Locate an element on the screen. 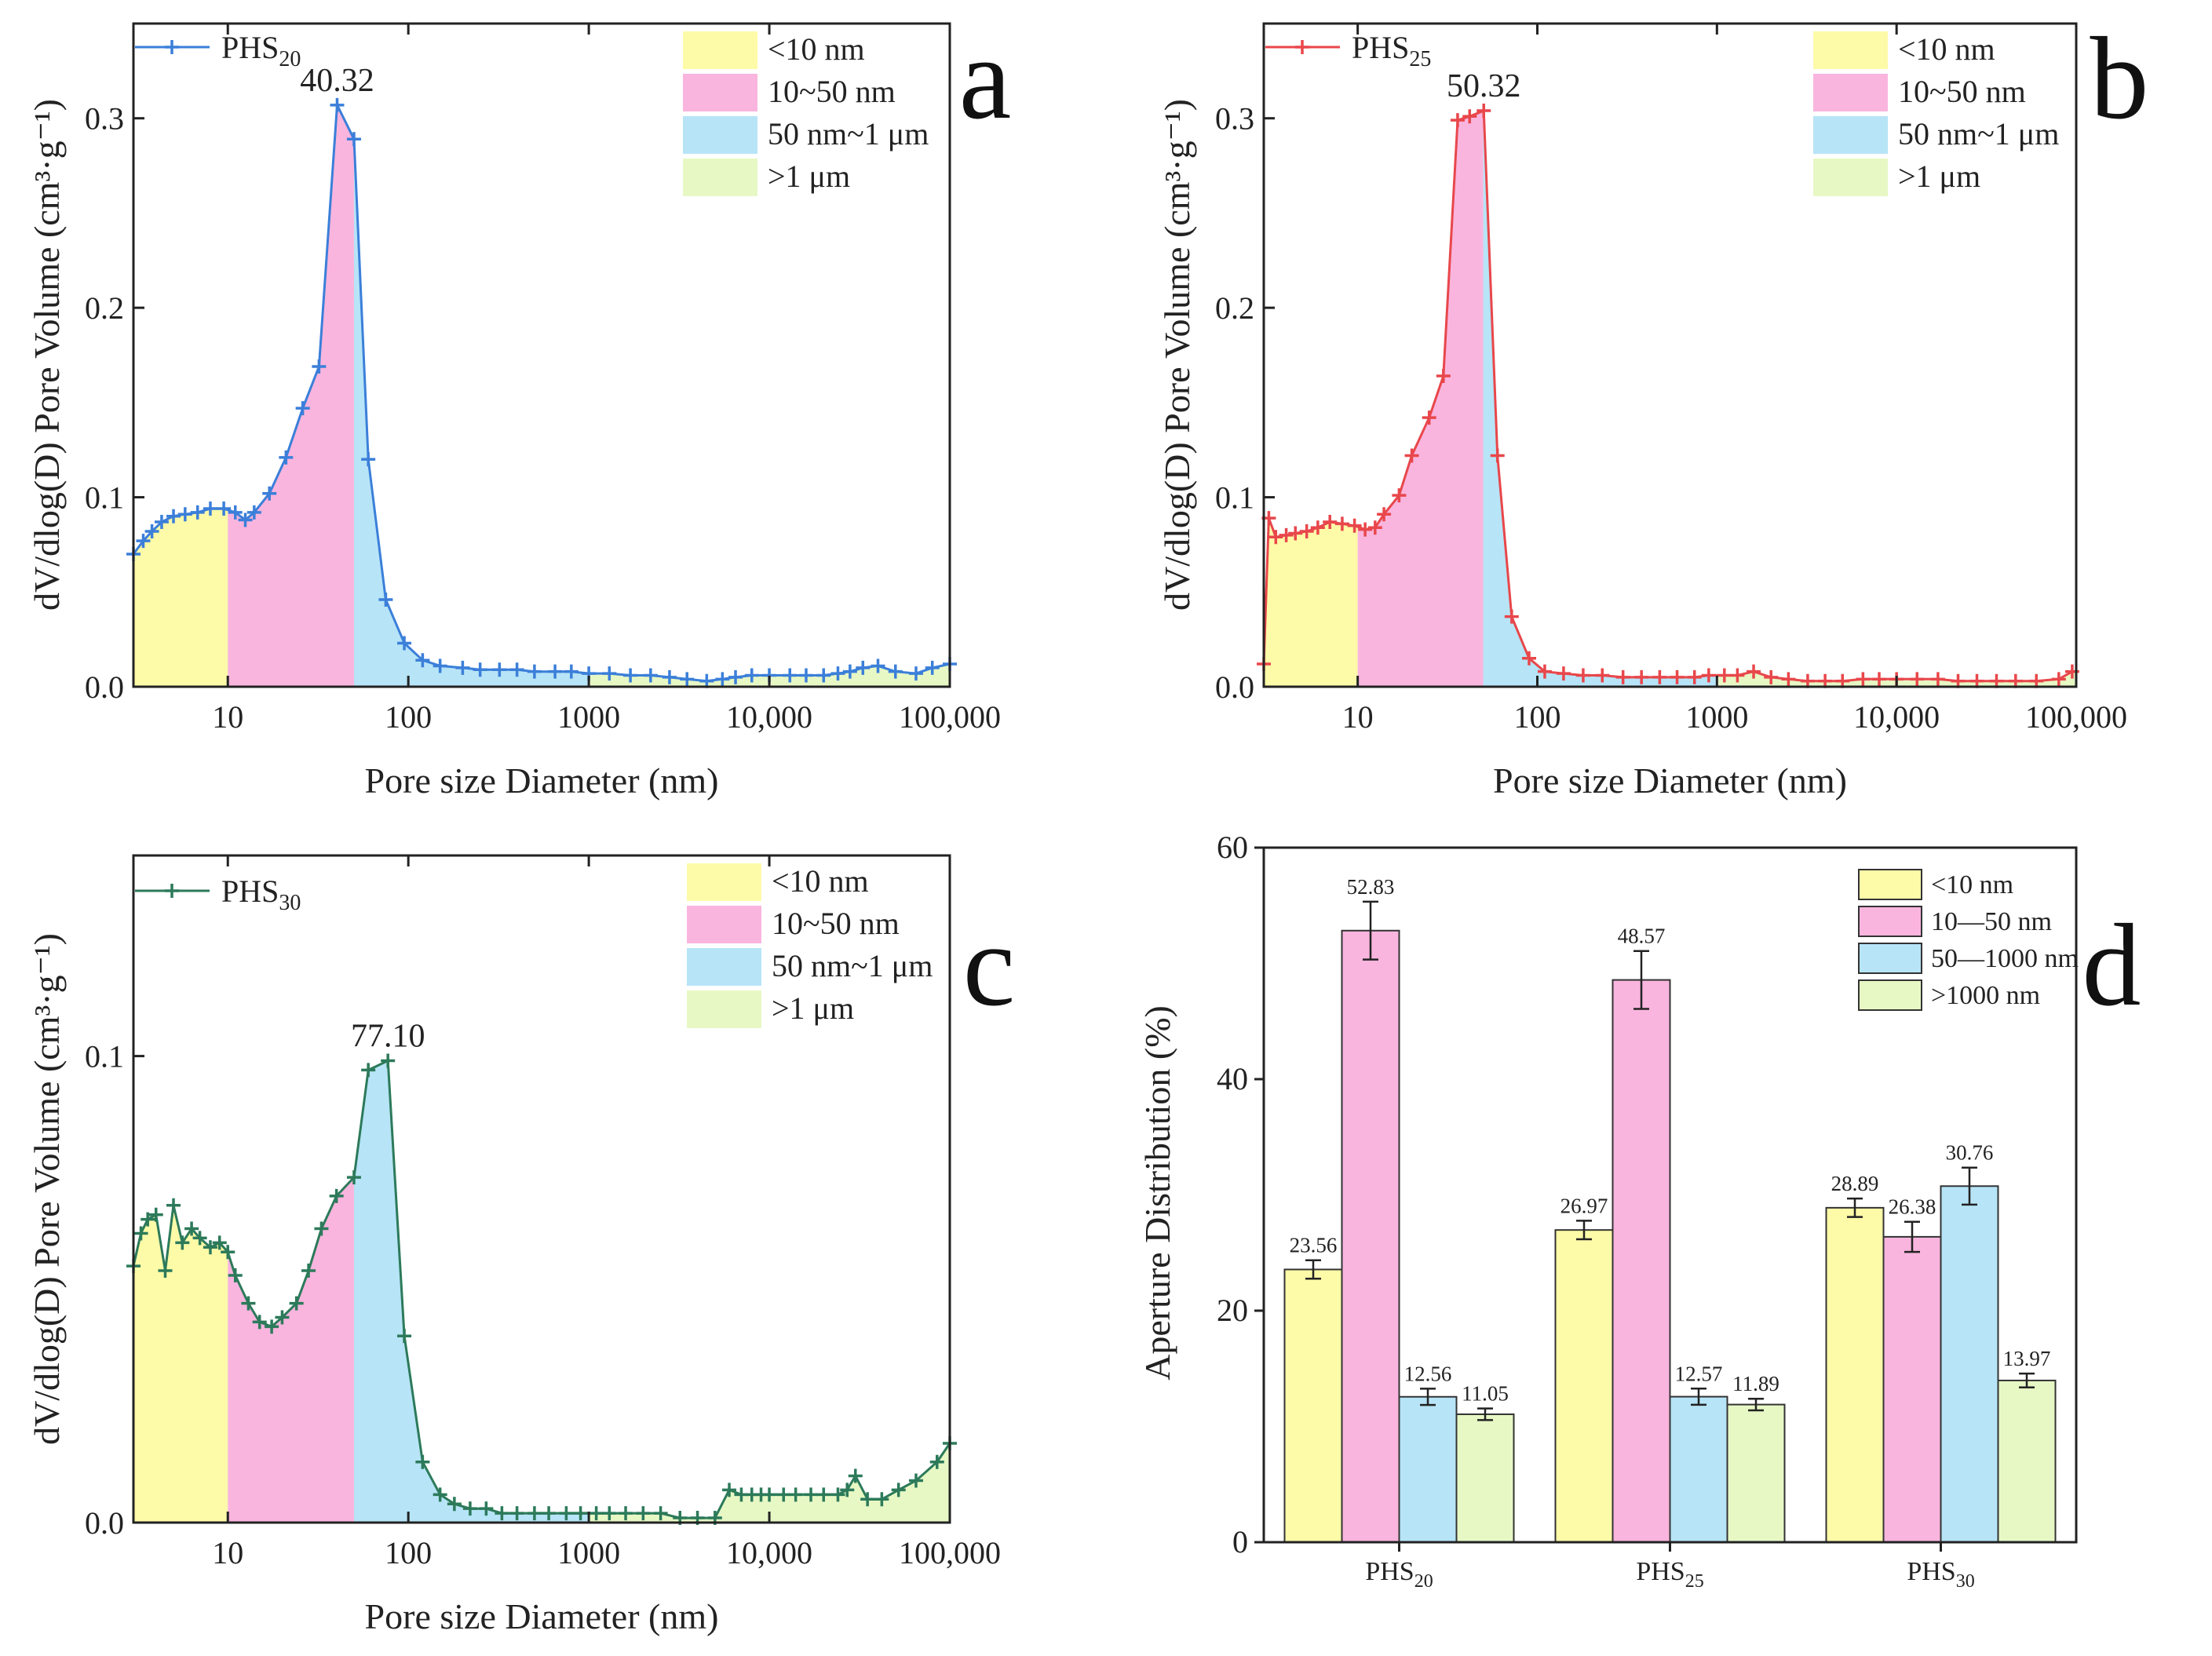 The height and width of the screenshot is (1656, 2212). y-axis-title: dV/dlog(D) Pore Volume (cm³·g⁻¹) is located at coordinates (47, 1189).